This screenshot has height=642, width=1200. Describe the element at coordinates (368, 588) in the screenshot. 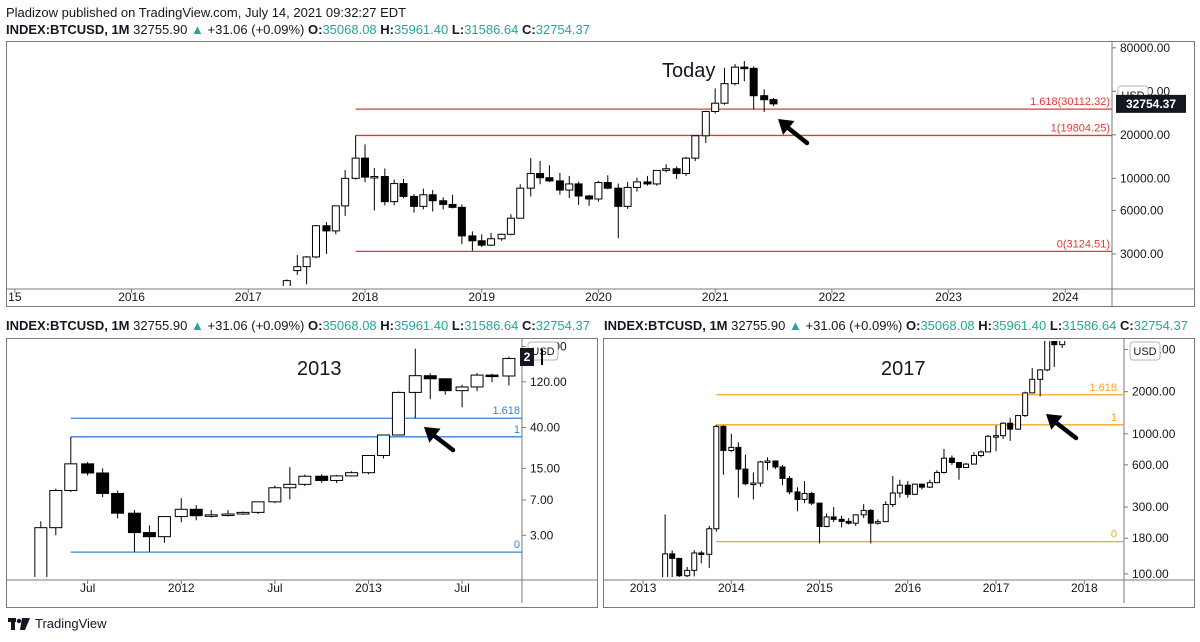

I see `x-tick-label: 2013` at that location.